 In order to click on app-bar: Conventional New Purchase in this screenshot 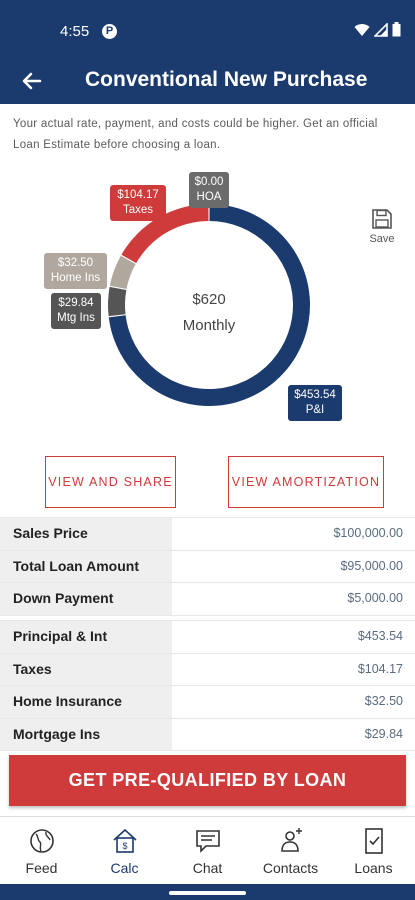, I will do `click(207, 82)`.